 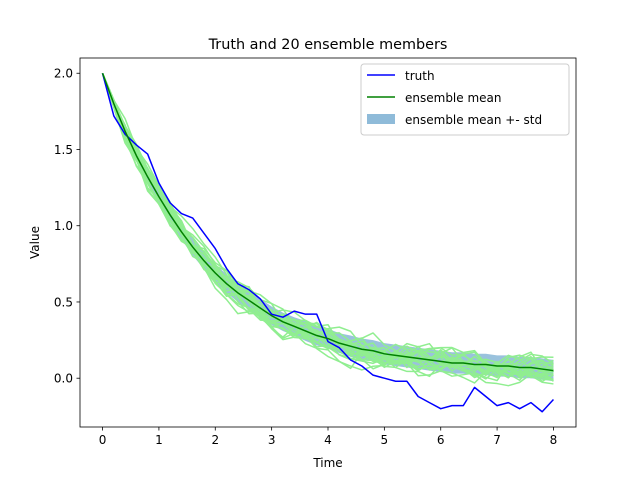 I want to click on y-tick-label: 2.0, so click(x=63, y=74).